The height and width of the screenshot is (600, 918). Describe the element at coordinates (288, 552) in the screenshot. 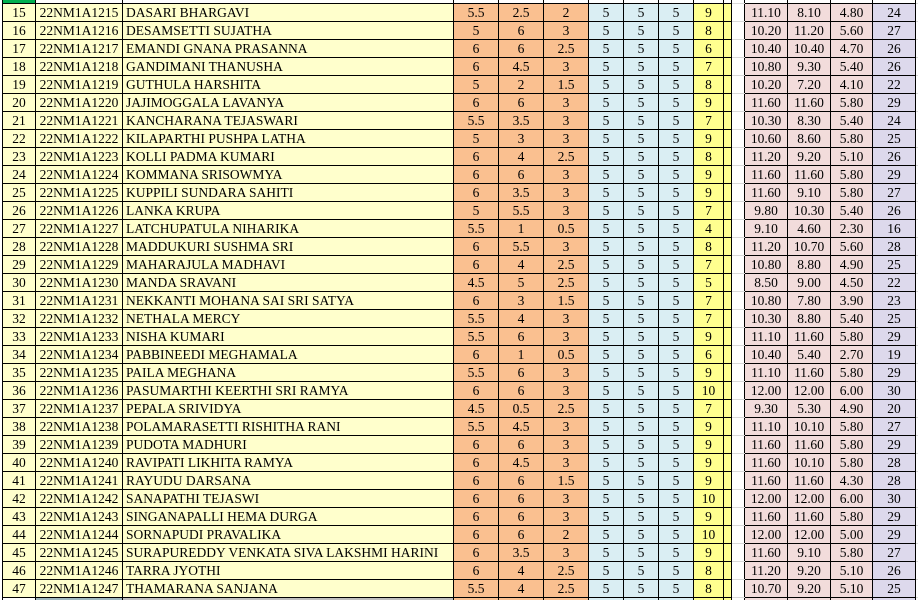

I see `student-name-cell: SURAPUREDDY VENKATA SIVA LAKSHMI HARINI` at that location.